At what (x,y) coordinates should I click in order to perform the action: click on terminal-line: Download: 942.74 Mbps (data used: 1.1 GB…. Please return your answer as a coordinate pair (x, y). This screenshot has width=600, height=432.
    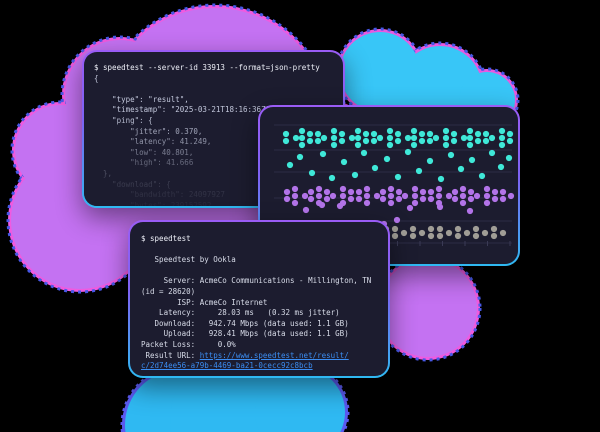
    Looking at the image, I should click on (259, 324).